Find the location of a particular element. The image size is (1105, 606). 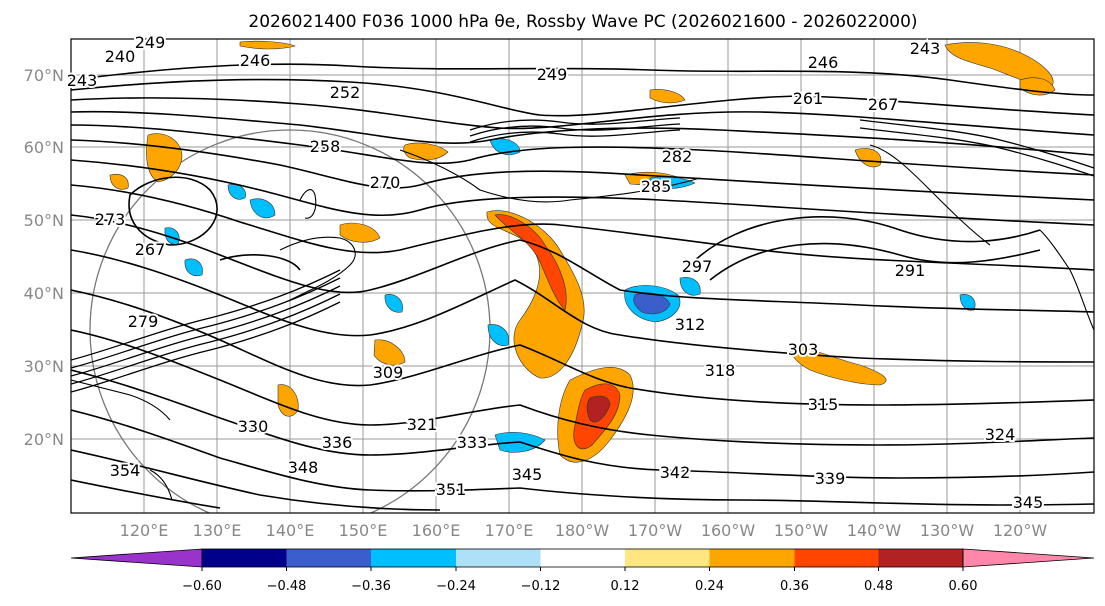

contour-label: 279 is located at coordinates (143, 321).